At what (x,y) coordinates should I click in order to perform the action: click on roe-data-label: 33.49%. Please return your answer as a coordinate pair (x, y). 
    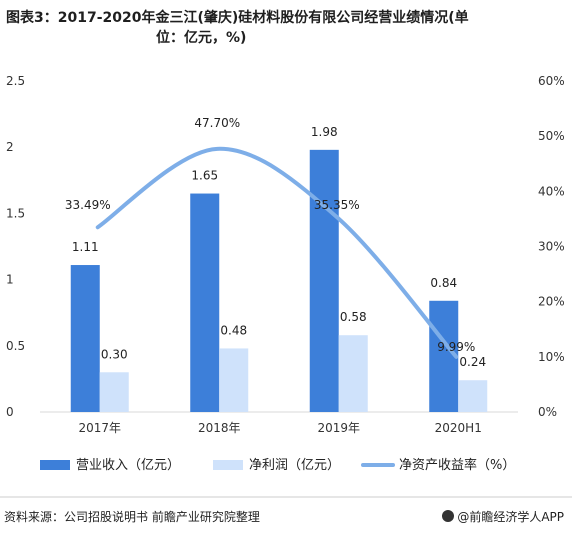
    Looking at the image, I should click on (88, 205).